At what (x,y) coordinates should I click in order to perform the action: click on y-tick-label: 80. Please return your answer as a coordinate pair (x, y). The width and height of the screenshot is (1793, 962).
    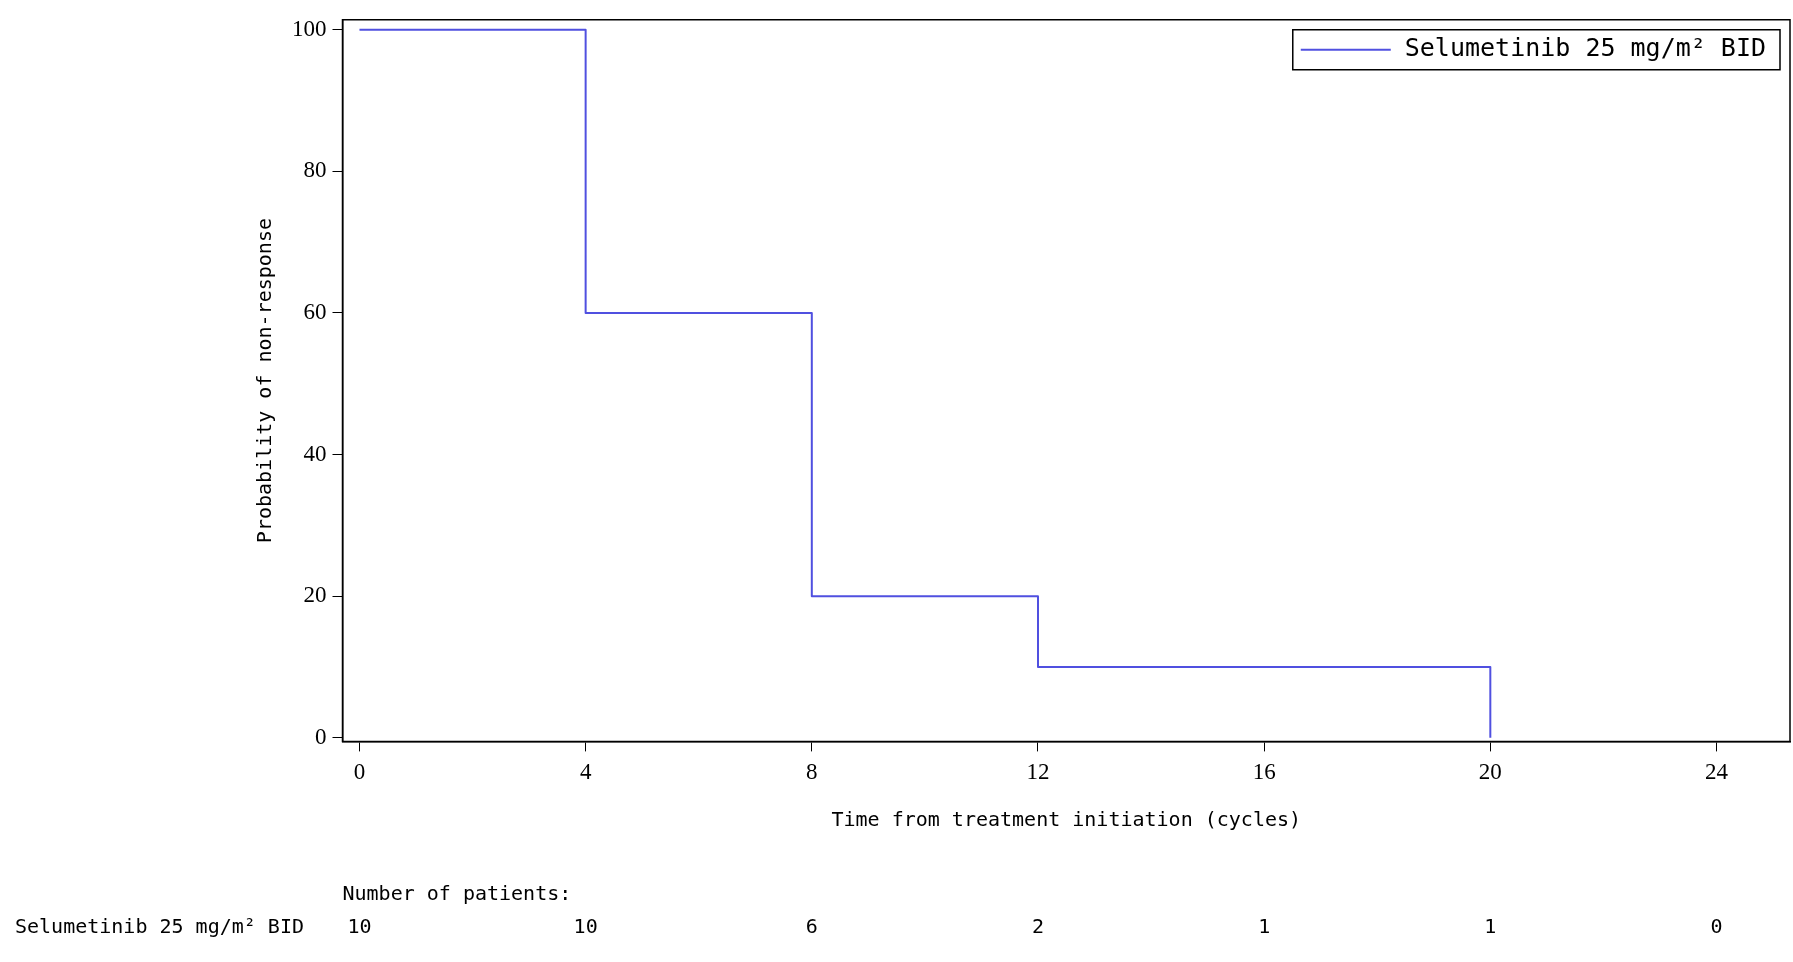
    Looking at the image, I should click on (315, 170).